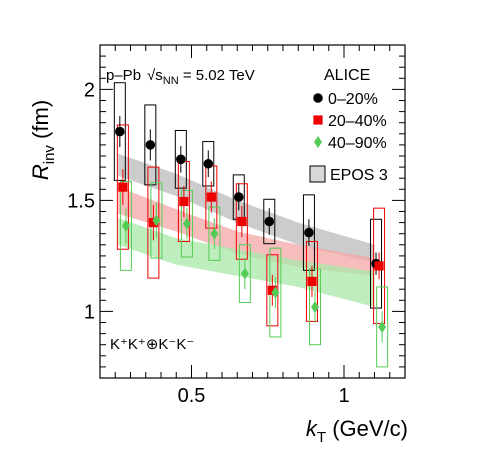 This screenshot has width=488, height=474. I want to click on system-label: p–Pb, so click(123, 75).